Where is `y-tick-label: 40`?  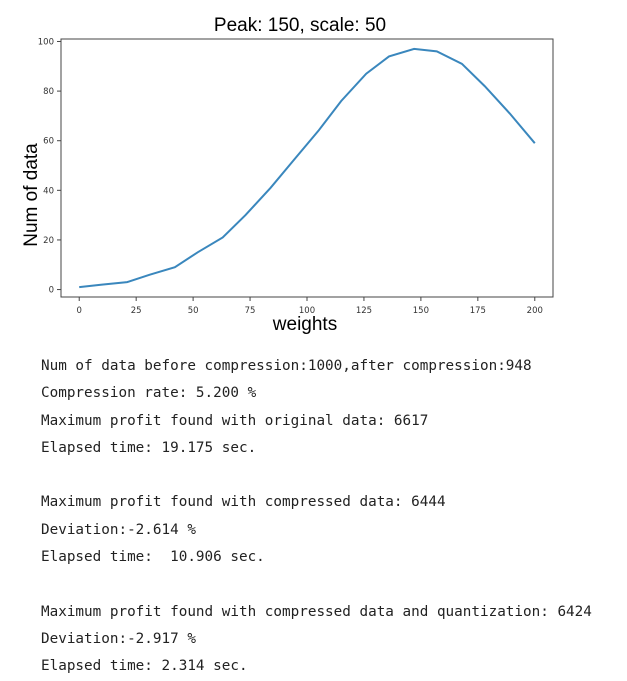 y-tick-label: 40 is located at coordinates (48, 191).